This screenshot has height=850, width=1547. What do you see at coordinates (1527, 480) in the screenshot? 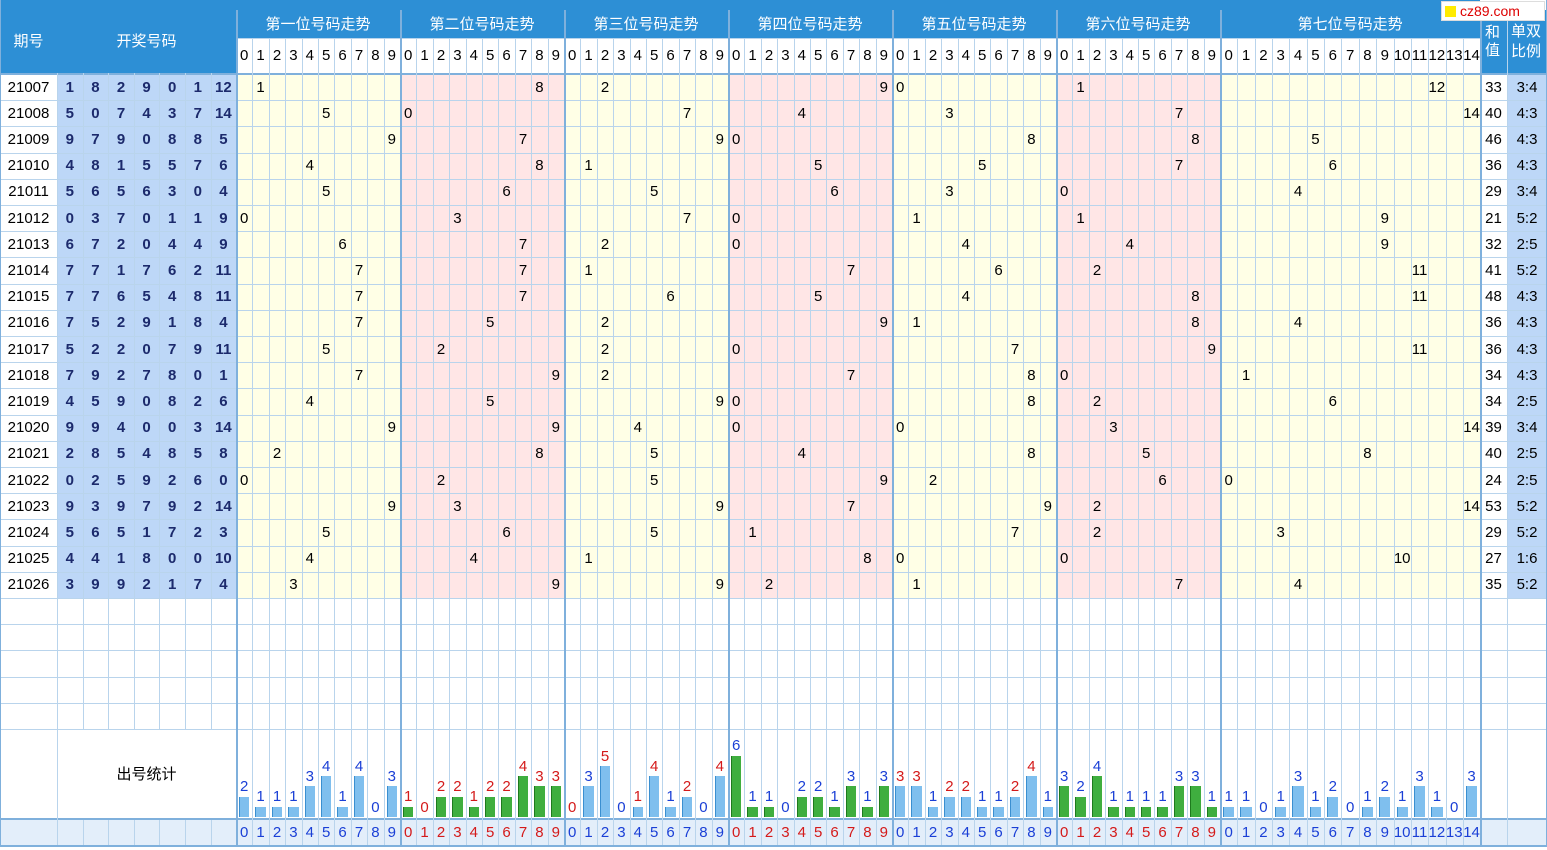
I see `ratio-value: 2:5` at bounding box center [1527, 480].